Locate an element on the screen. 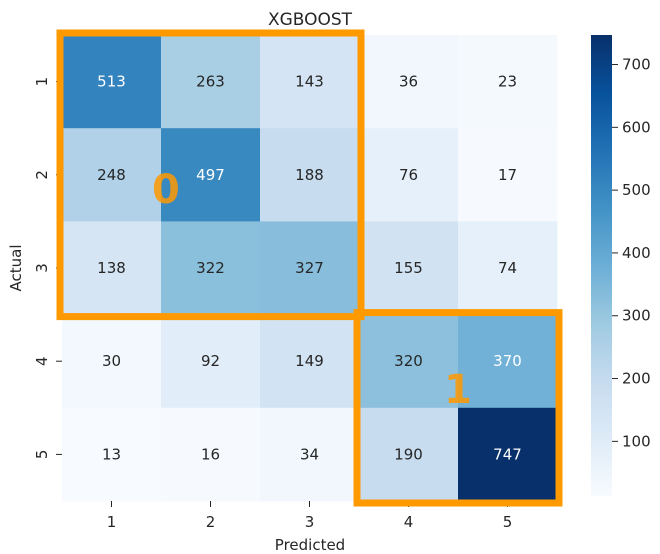 Image resolution: width=660 pixels, height=554 pixels. cell-value-label: 327 is located at coordinates (309, 268).